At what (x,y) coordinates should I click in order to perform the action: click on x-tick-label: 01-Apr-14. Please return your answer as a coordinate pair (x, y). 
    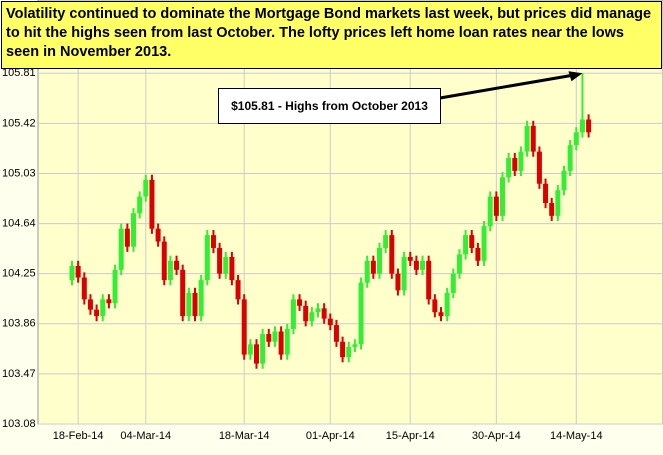
    Looking at the image, I should click on (330, 436).